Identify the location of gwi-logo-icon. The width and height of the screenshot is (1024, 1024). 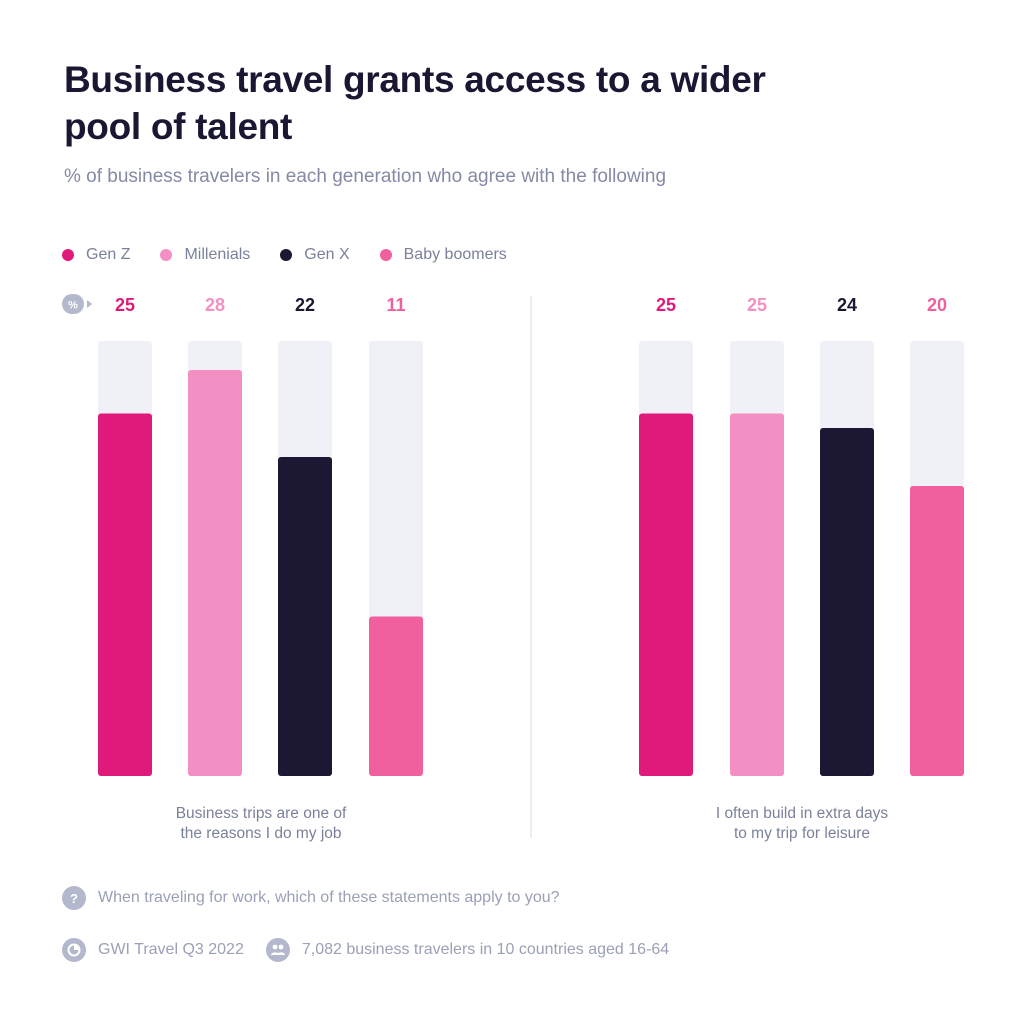
(74, 950).